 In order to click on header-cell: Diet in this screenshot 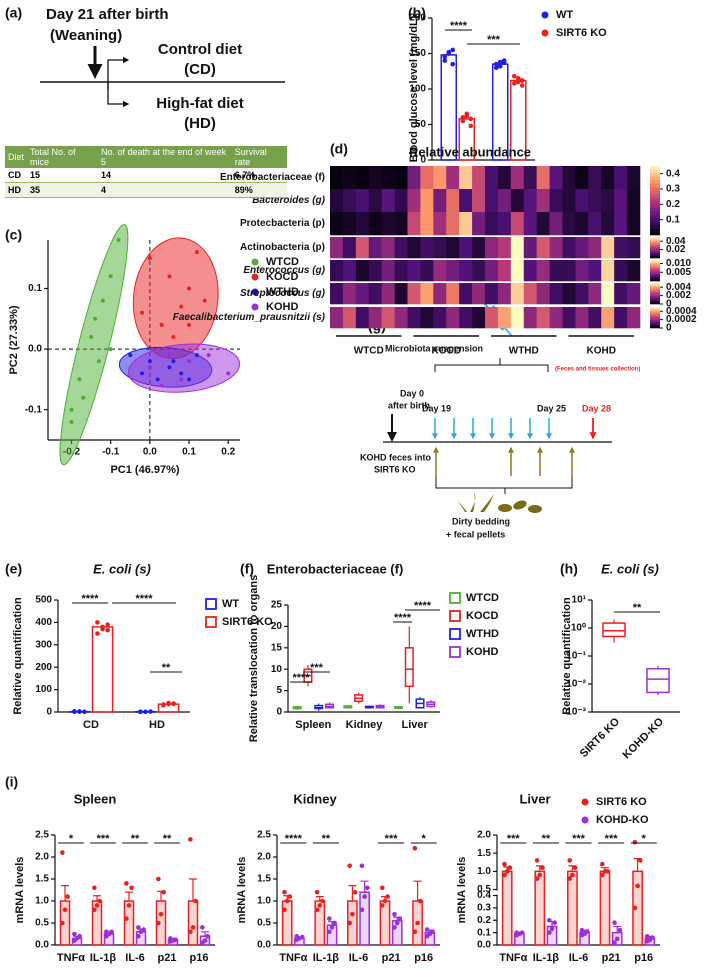, I will do `click(16, 157)`.